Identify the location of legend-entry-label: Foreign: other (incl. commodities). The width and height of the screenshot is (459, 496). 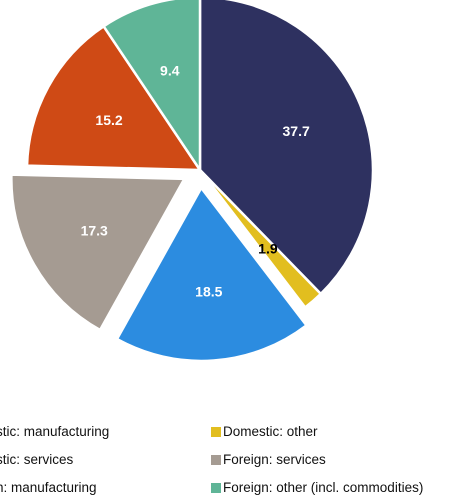
(323, 487).